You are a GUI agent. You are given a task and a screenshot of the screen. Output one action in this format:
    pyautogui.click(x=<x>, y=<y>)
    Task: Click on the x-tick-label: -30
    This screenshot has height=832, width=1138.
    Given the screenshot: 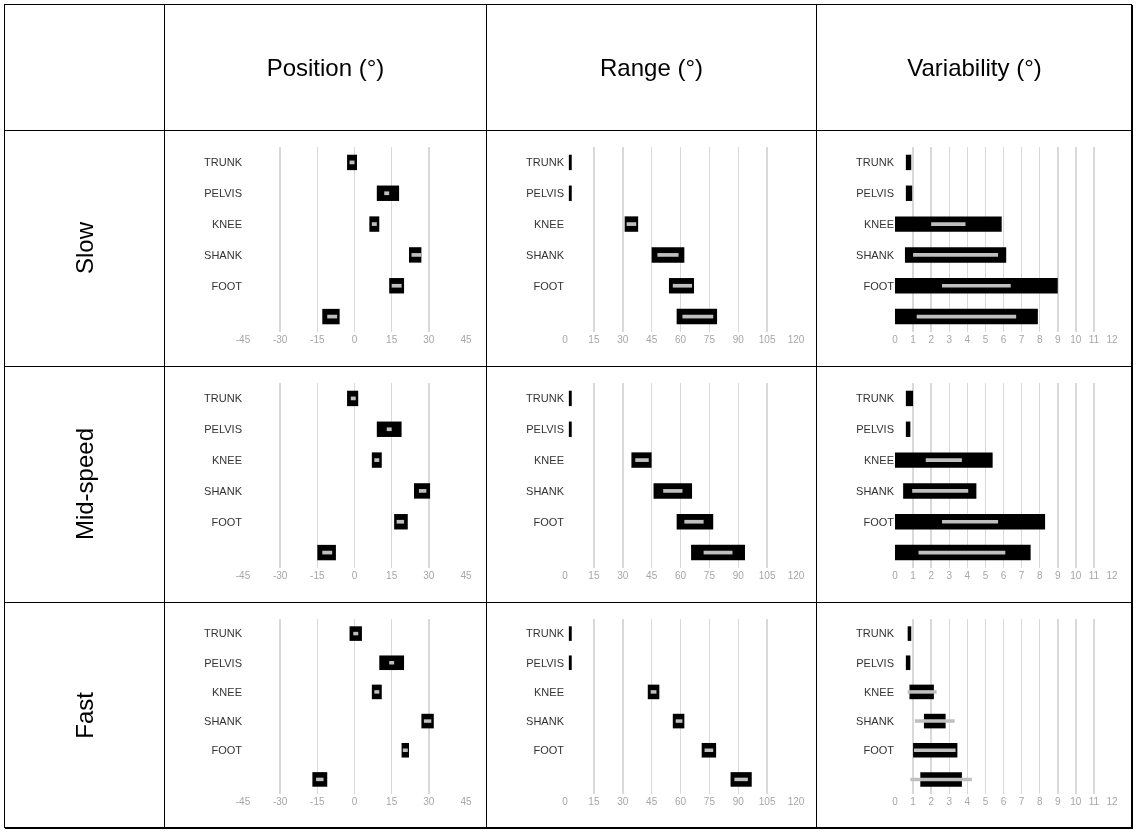 What is the action you would take?
    pyautogui.click(x=280, y=575)
    